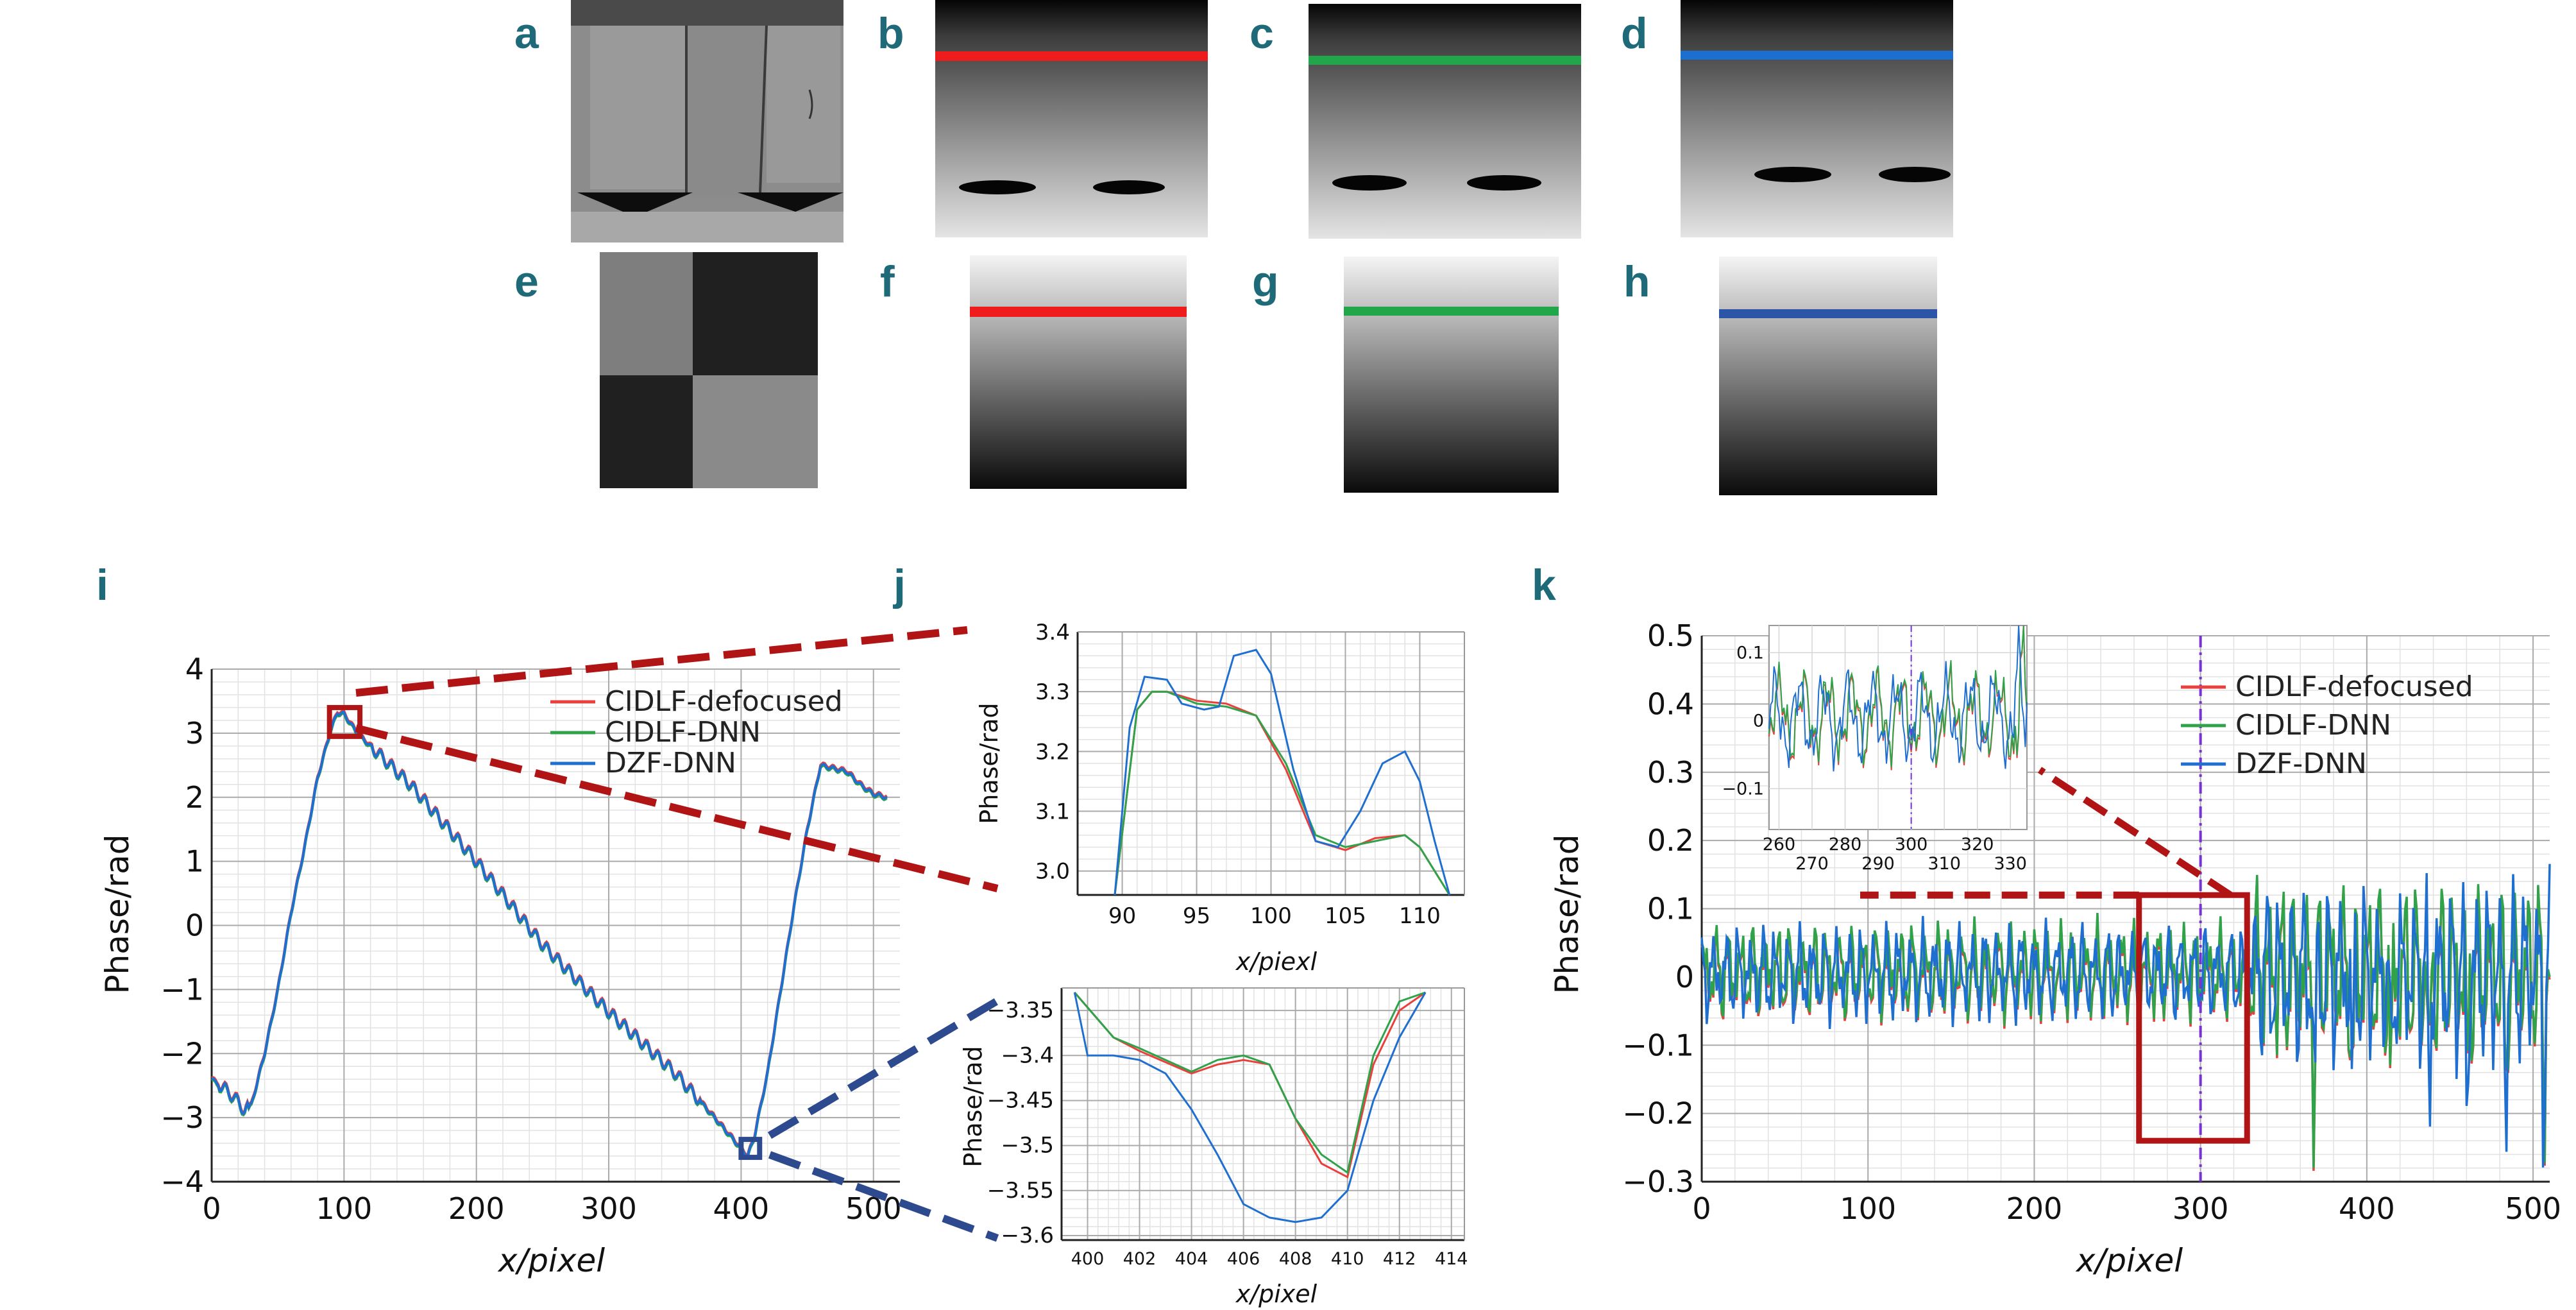 The width and height of the screenshot is (2576, 1310). I want to click on inset-y-tick-label: 0, so click(1758, 721).